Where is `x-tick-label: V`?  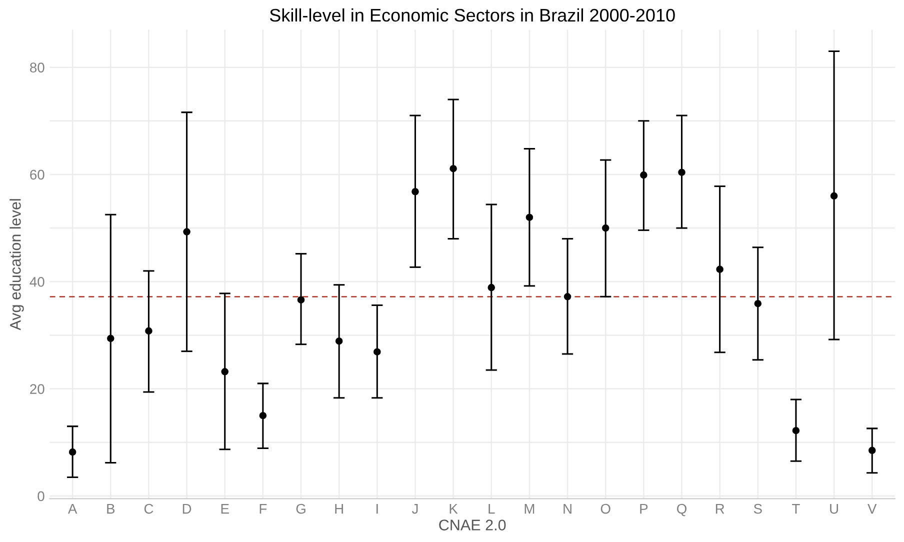
x-tick-label: V is located at coordinates (872, 509).